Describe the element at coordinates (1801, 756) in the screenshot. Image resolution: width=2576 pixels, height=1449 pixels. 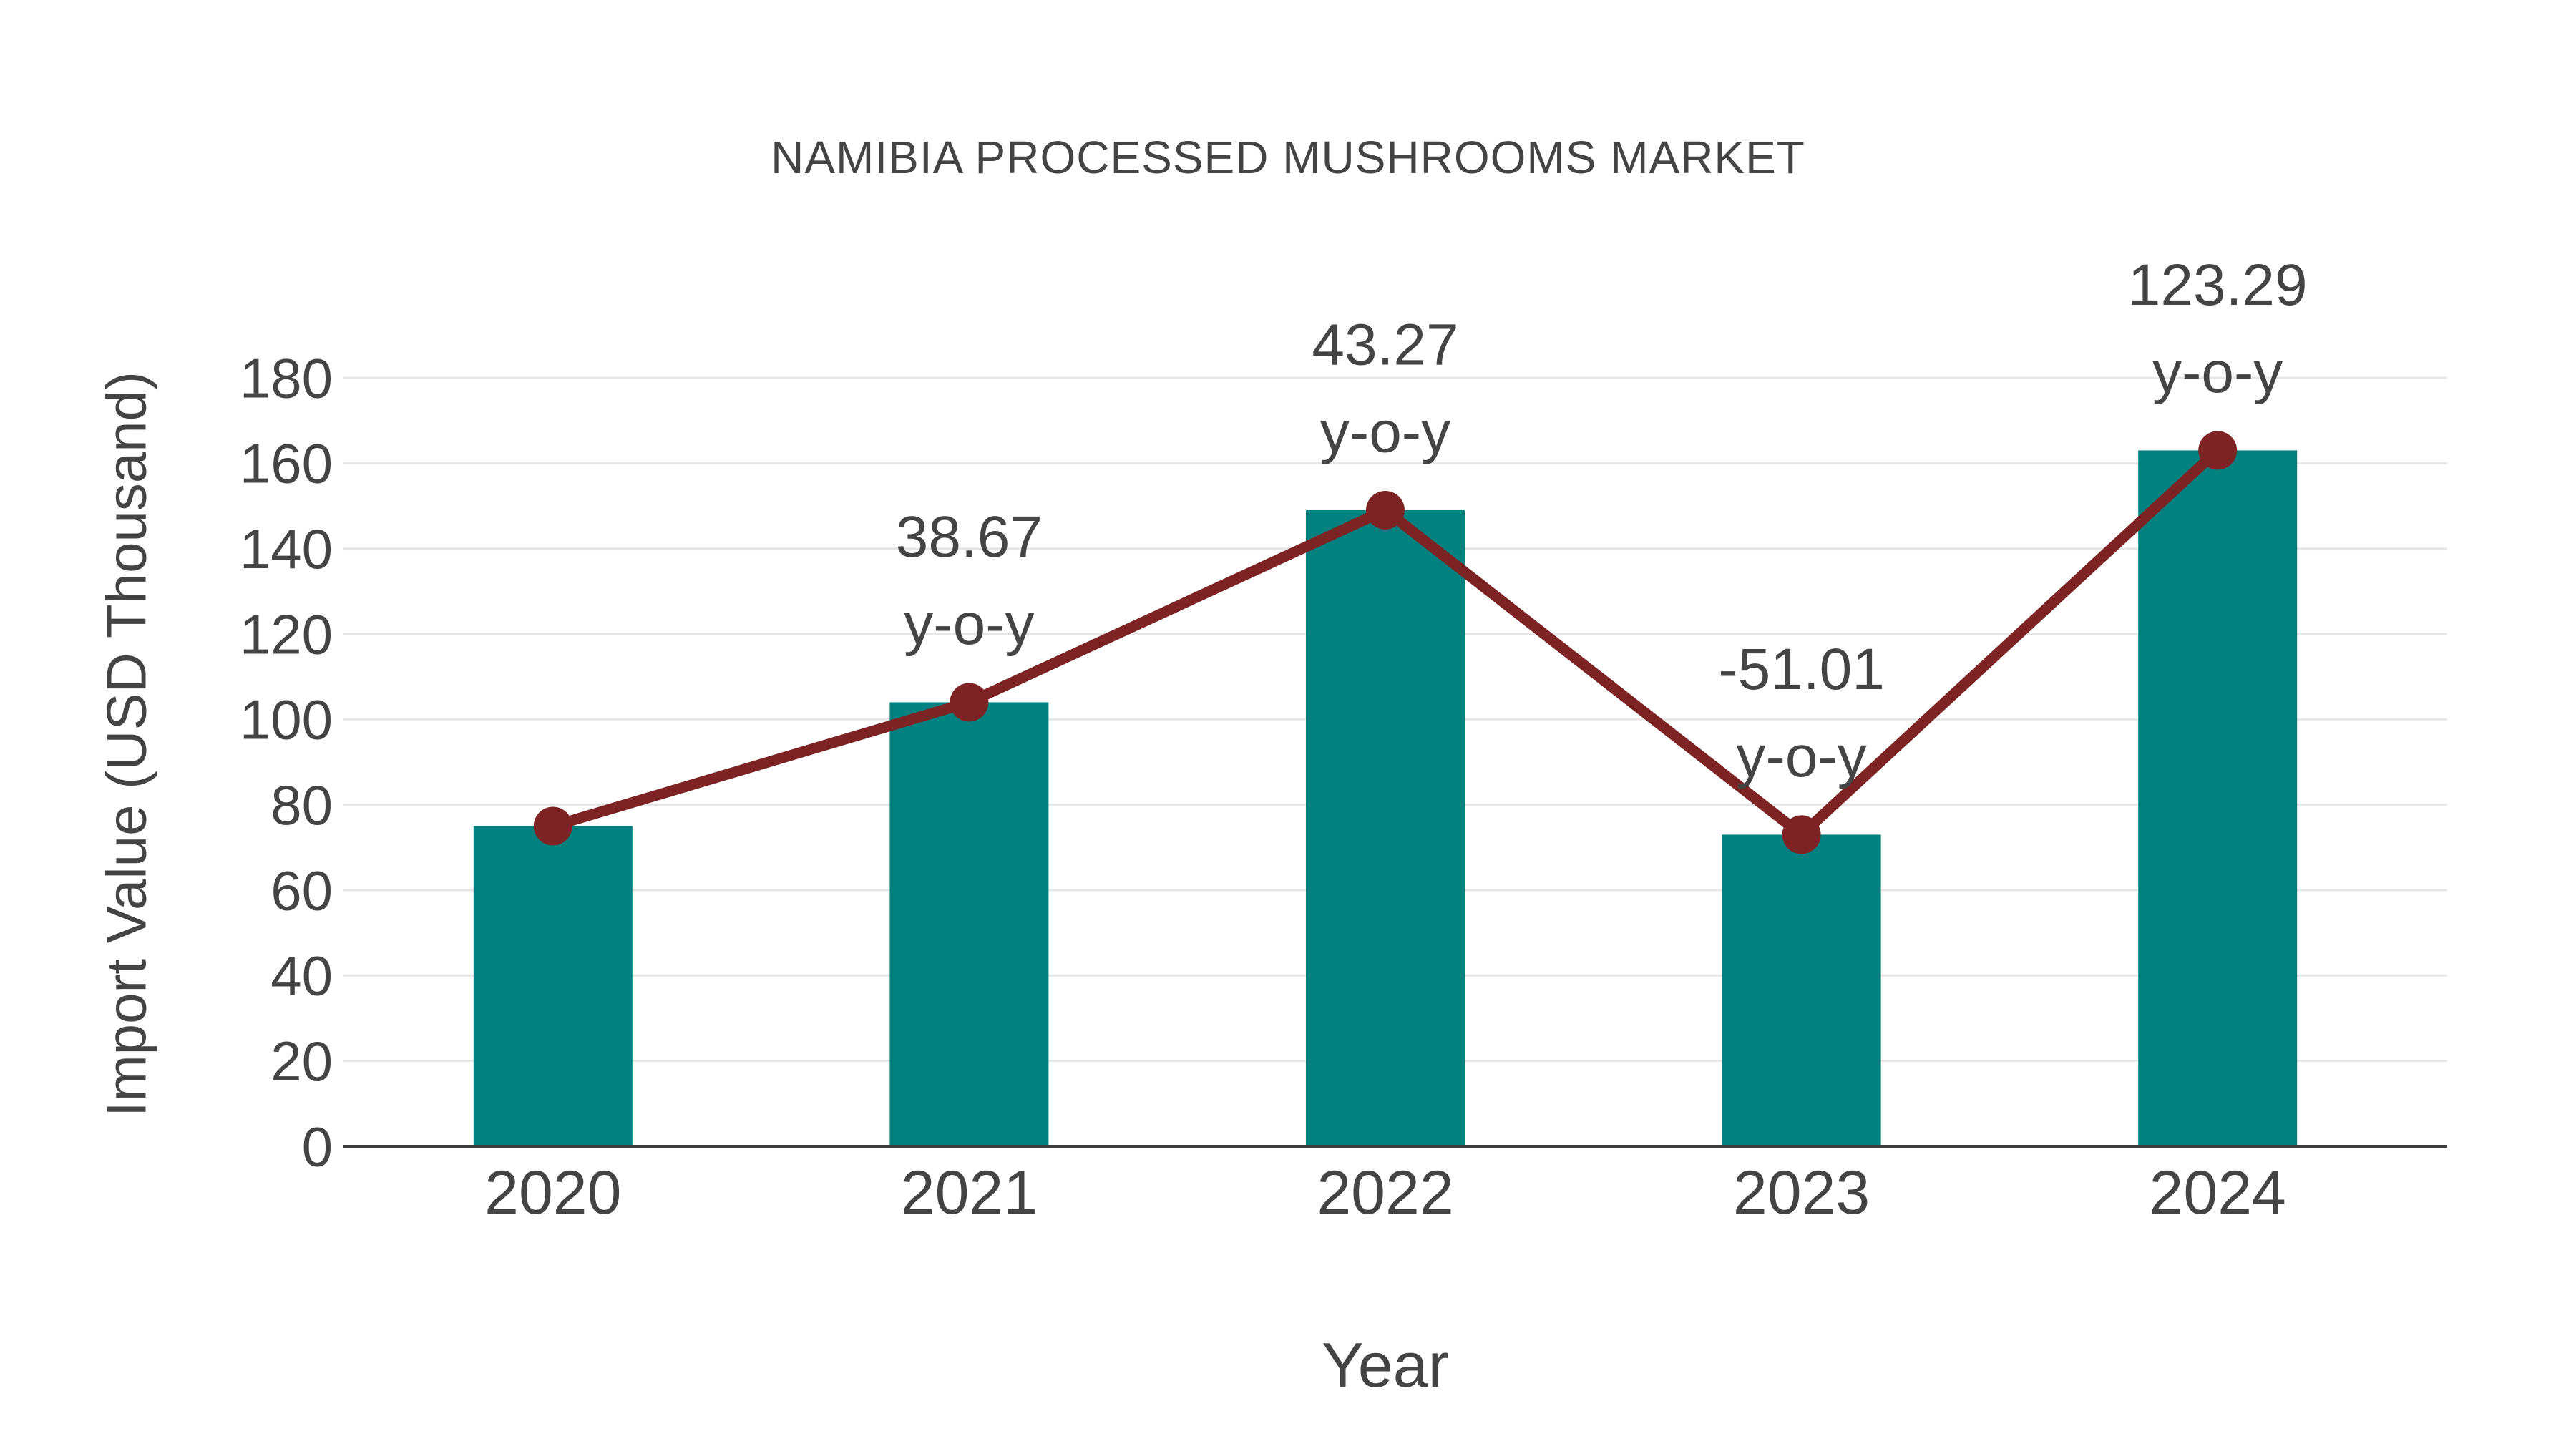
I see `yoy-suffix-label-2023: y-o-y` at that location.